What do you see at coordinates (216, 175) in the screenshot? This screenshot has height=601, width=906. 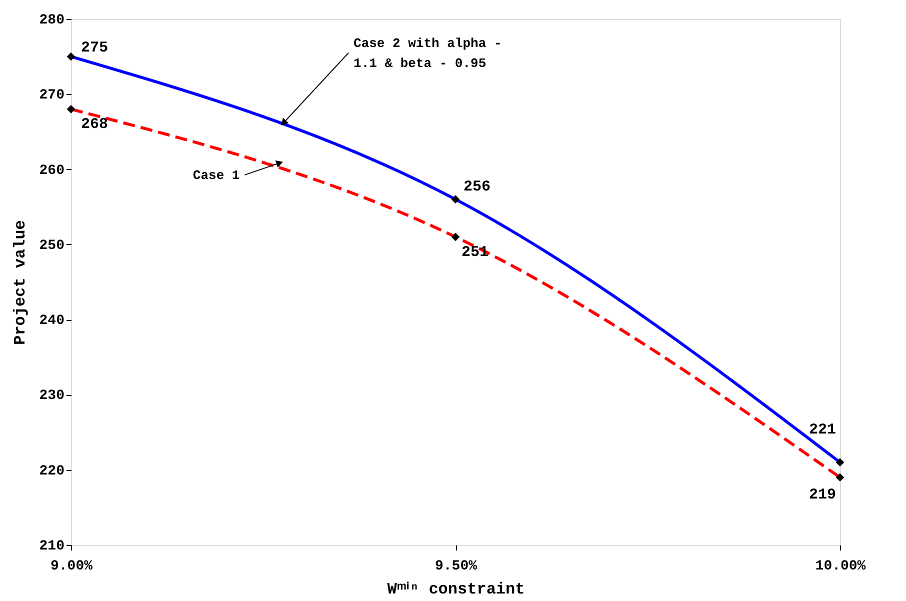 I see `annotation: Case 1` at bounding box center [216, 175].